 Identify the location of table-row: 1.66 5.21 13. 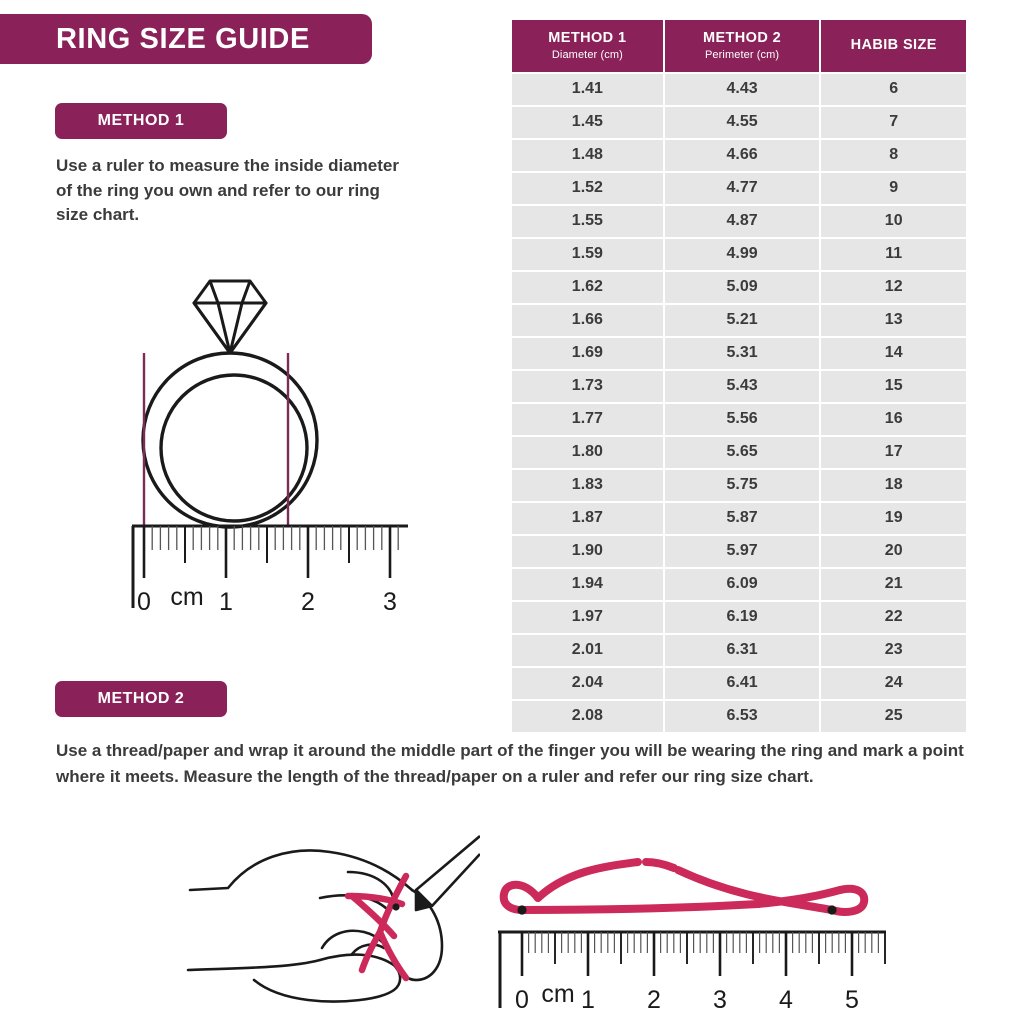
(739, 321).